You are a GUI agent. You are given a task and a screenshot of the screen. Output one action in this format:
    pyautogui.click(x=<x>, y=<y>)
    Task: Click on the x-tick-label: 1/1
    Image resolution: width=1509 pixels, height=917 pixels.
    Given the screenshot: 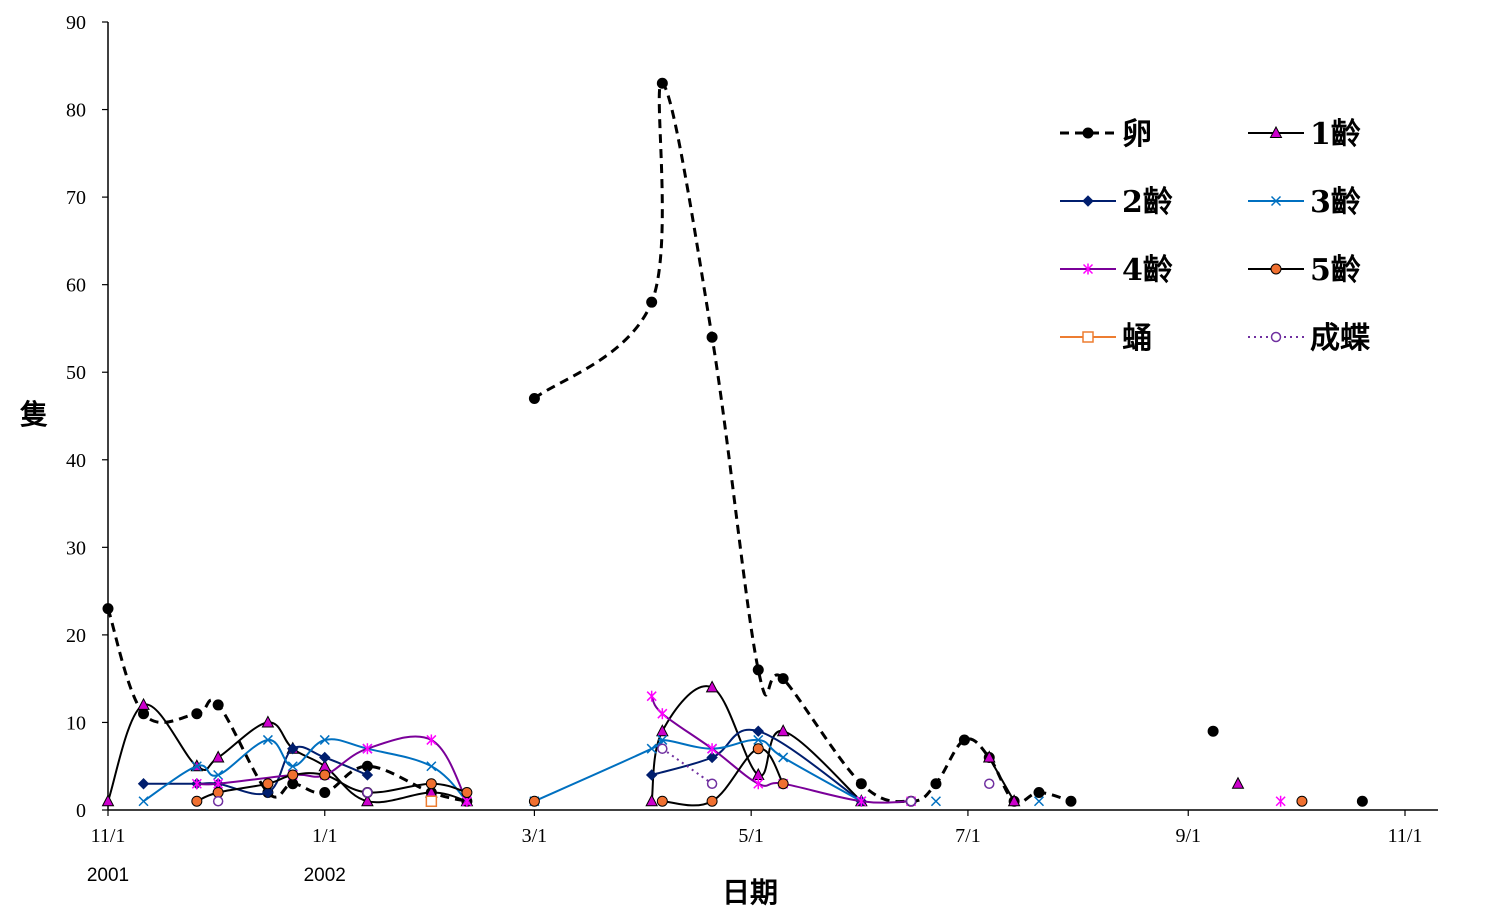 What is the action you would take?
    pyautogui.click(x=325, y=836)
    